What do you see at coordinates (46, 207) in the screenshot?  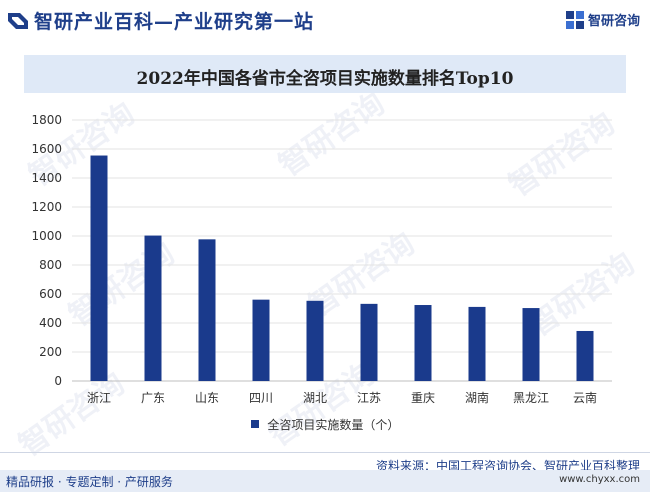 I see `y-tick-label: 1200` at bounding box center [46, 207].